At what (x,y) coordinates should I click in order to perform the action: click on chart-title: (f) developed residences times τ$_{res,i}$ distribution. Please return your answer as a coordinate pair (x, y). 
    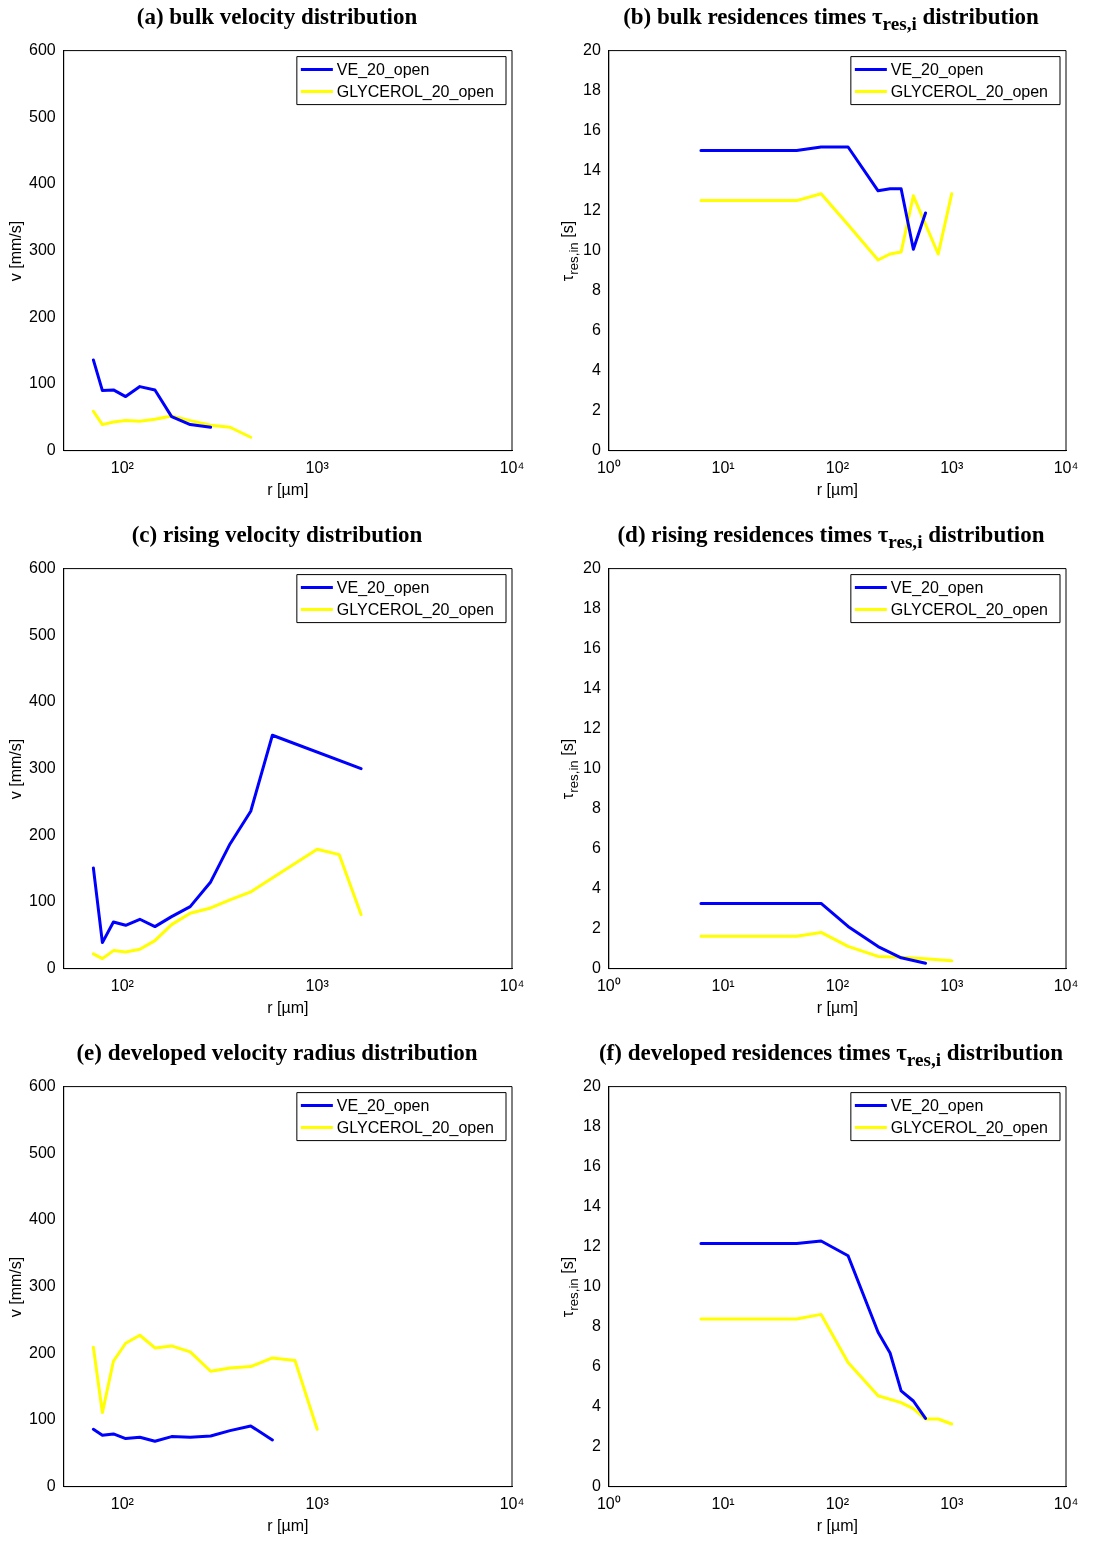
    Looking at the image, I should click on (831, 1055).